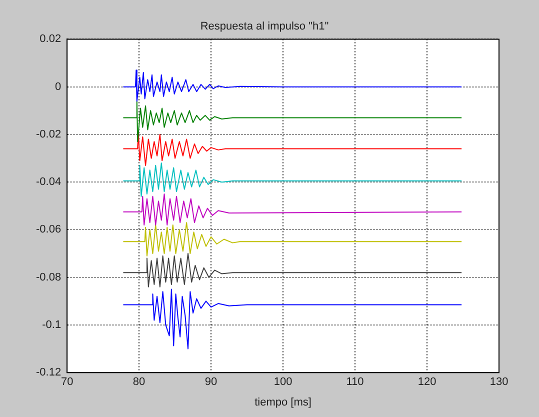 The width and height of the screenshot is (539, 417). Describe the element at coordinates (283, 382) in the screenshot. I see `x-tick-label: 100` at that location.